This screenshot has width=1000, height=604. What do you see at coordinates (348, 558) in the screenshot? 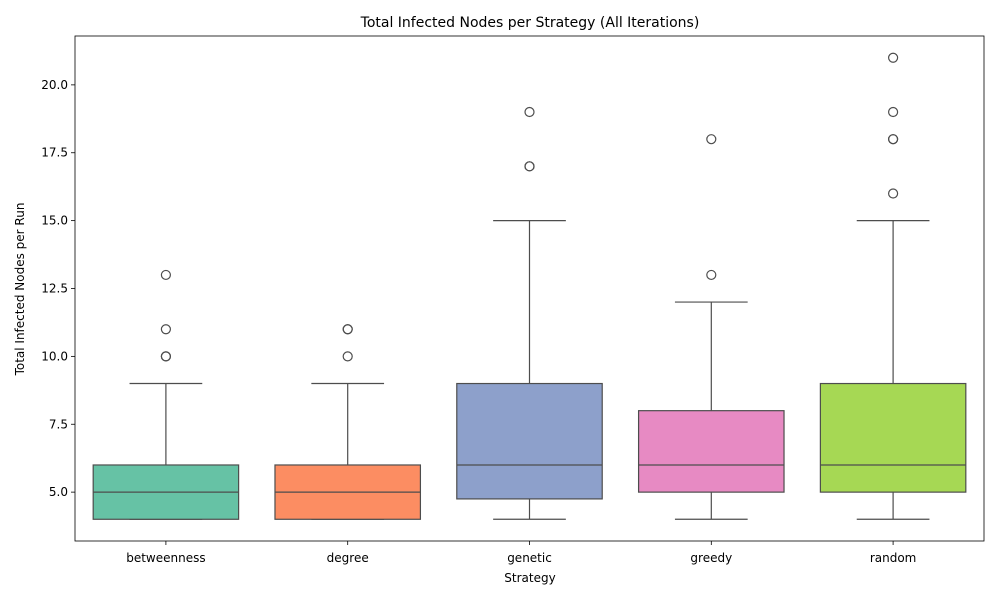
I see `x-tick-label: degree` at bounding box center [348, 558].